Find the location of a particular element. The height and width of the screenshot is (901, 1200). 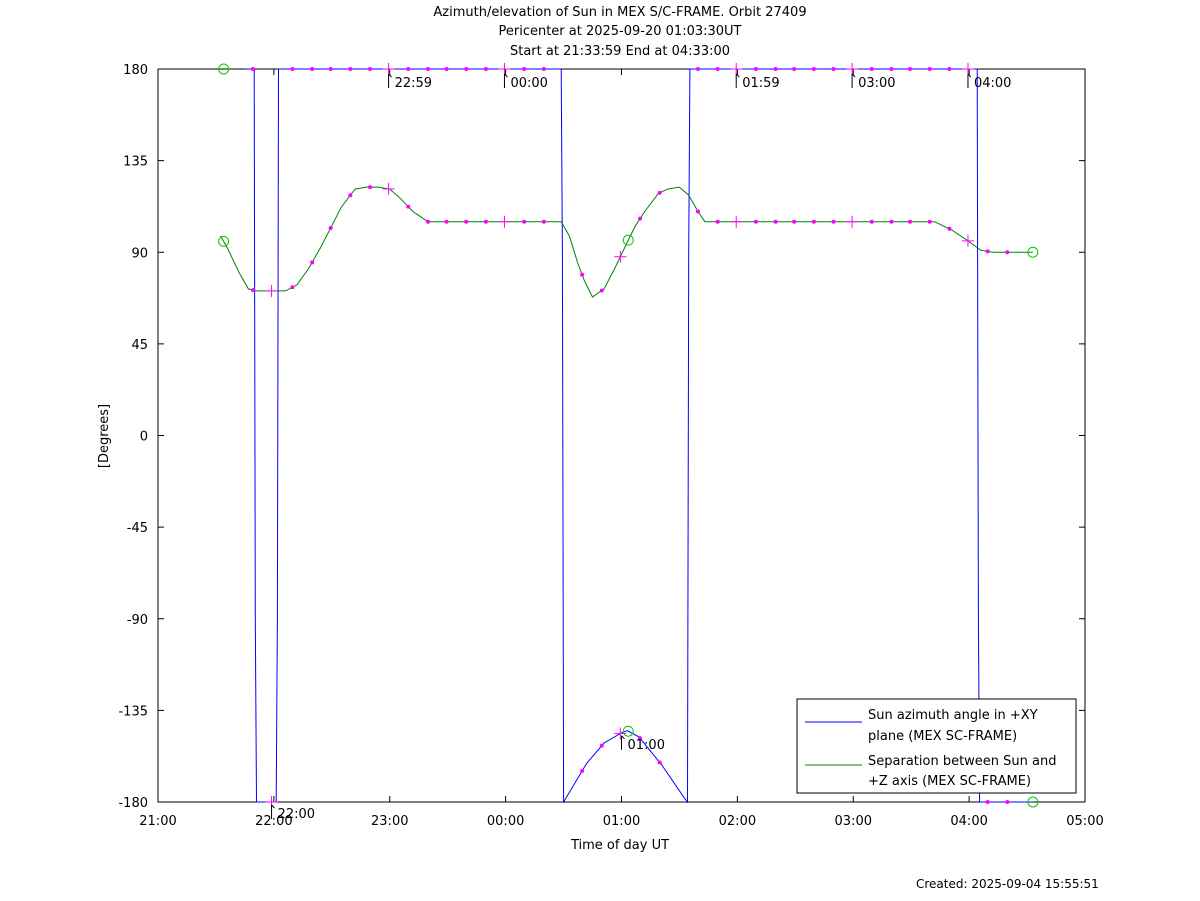

x-tick-label: 05:00 is located at coordinates (1084, 821).